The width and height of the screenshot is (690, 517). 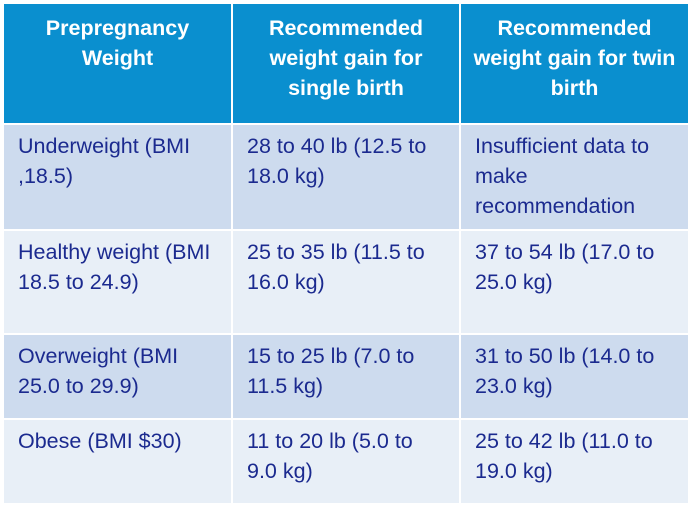 I want to click on cell-single-gain: 11 to 20 lb (5.0 to 9.0 kg), so click(x=346, y=461).